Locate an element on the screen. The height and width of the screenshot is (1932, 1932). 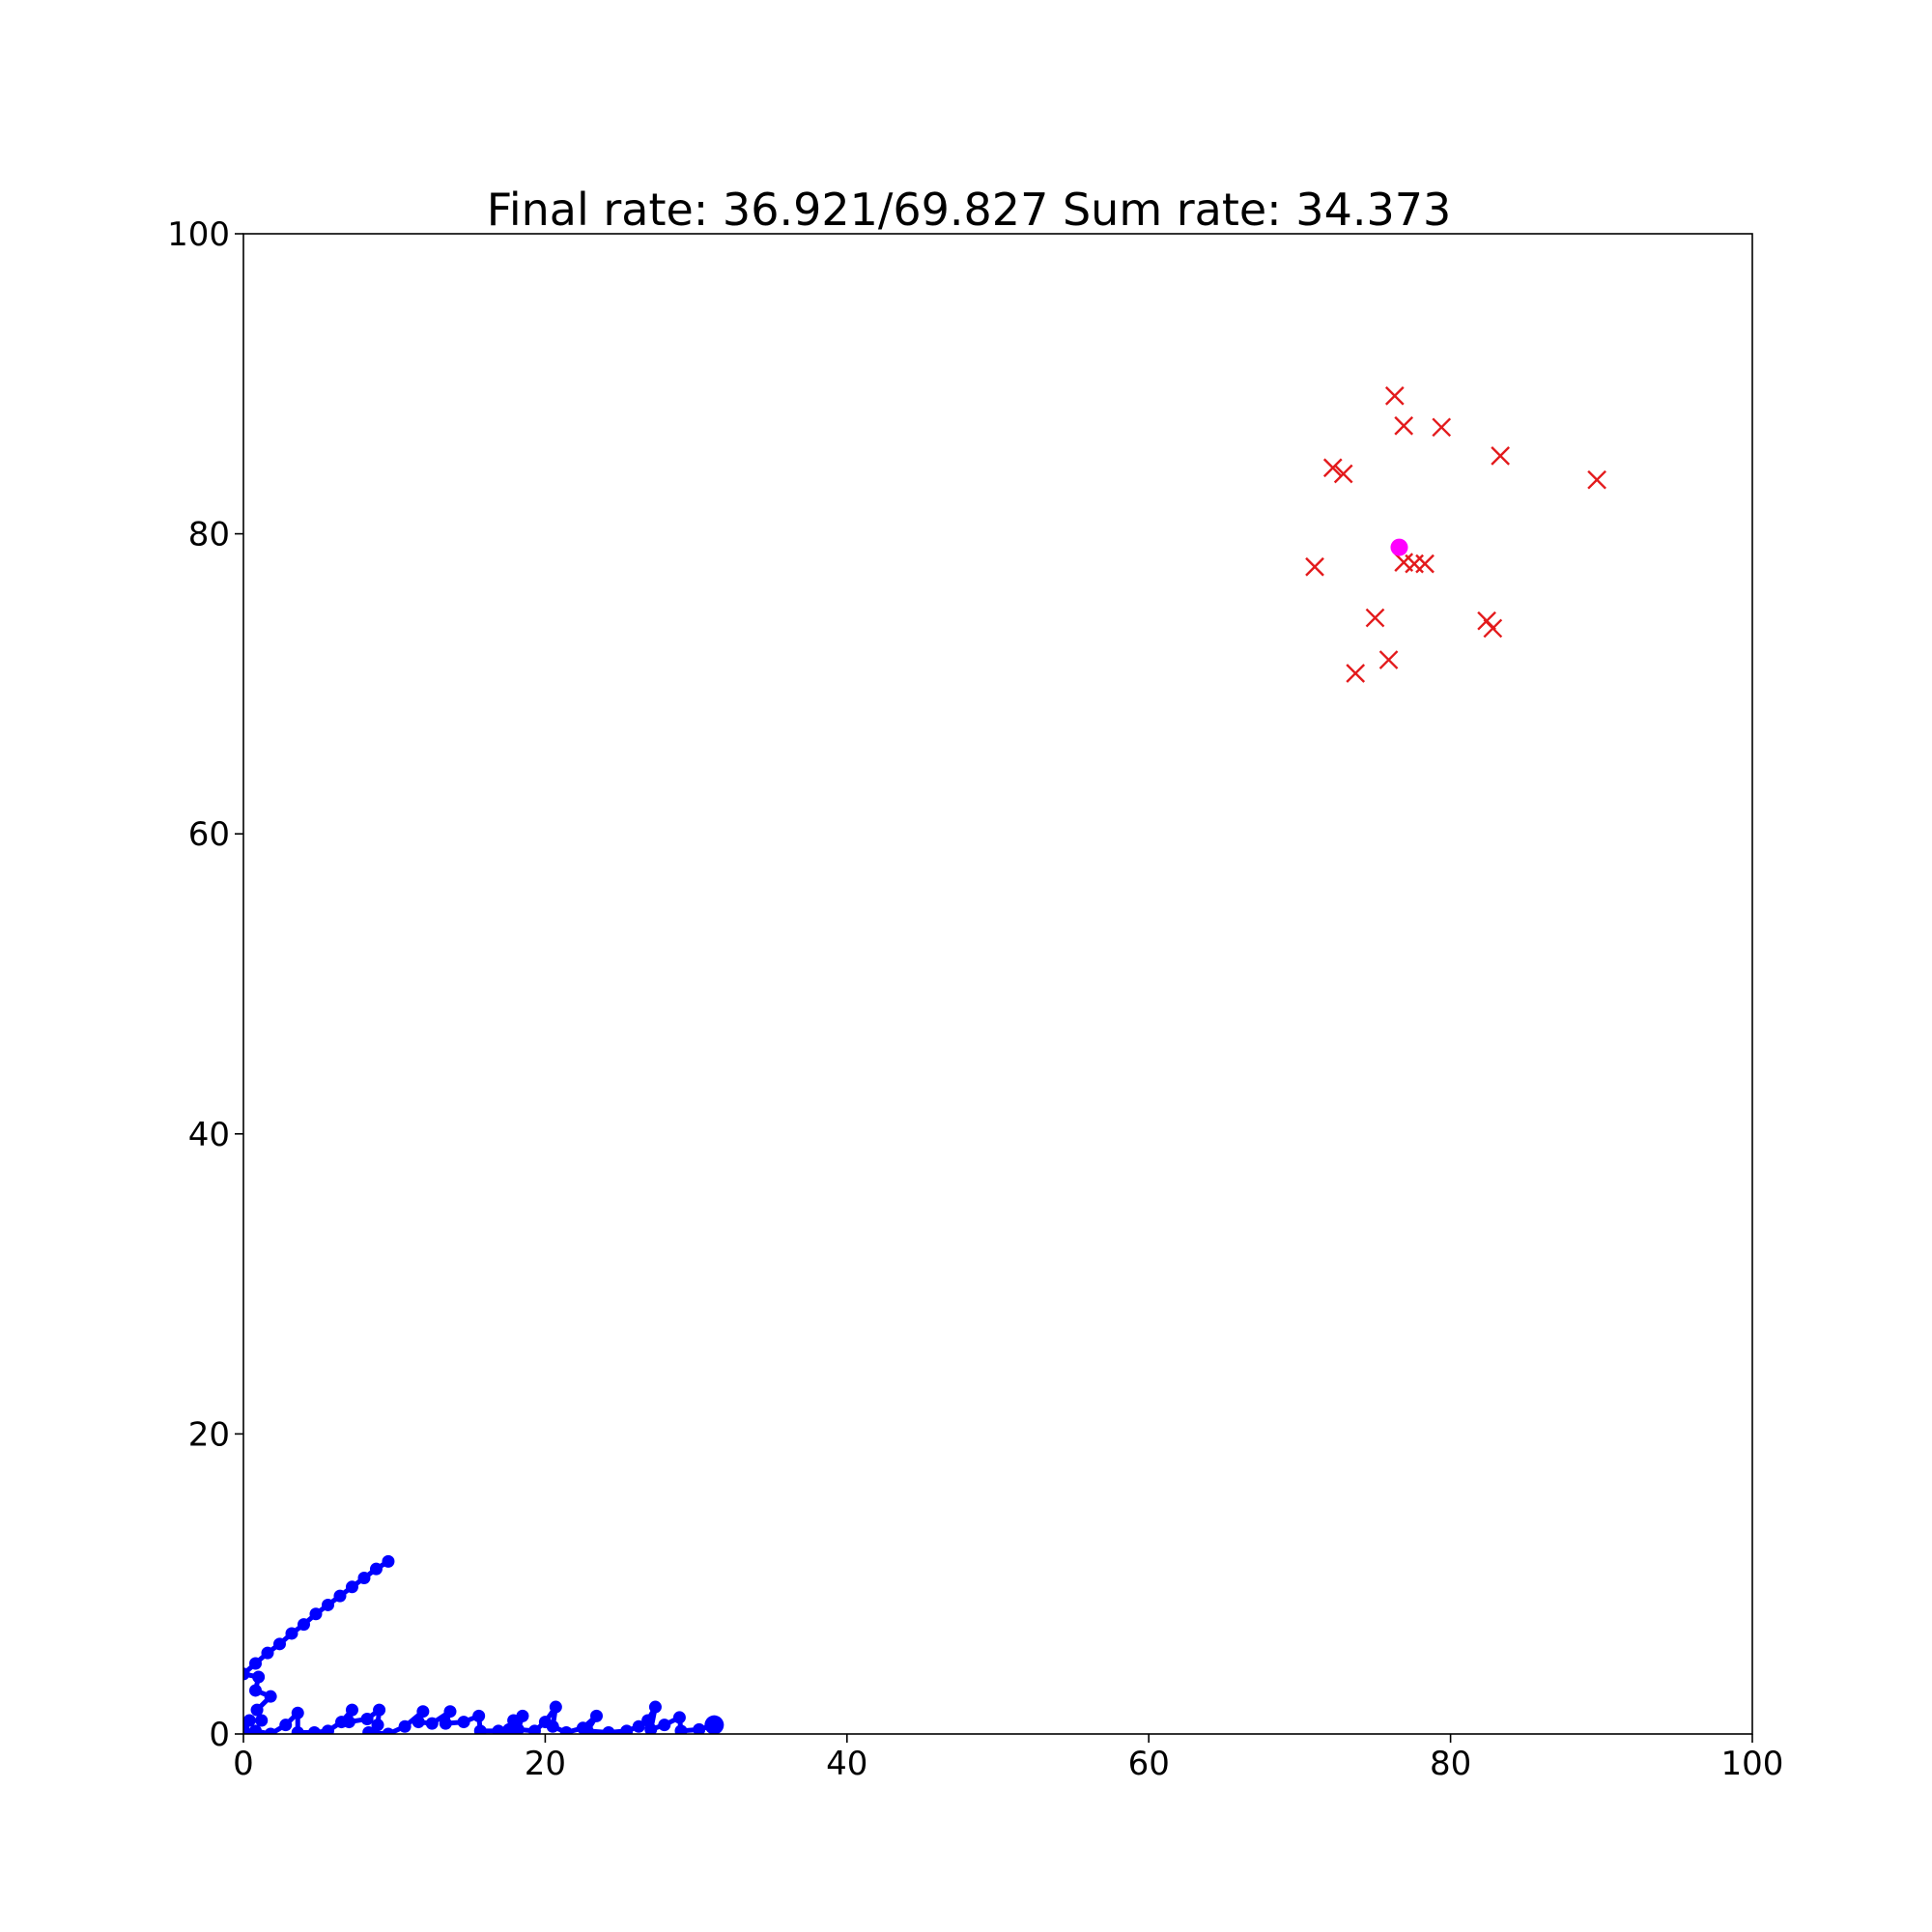
y-tick-label: 60 is located at coordinates (209, 834).